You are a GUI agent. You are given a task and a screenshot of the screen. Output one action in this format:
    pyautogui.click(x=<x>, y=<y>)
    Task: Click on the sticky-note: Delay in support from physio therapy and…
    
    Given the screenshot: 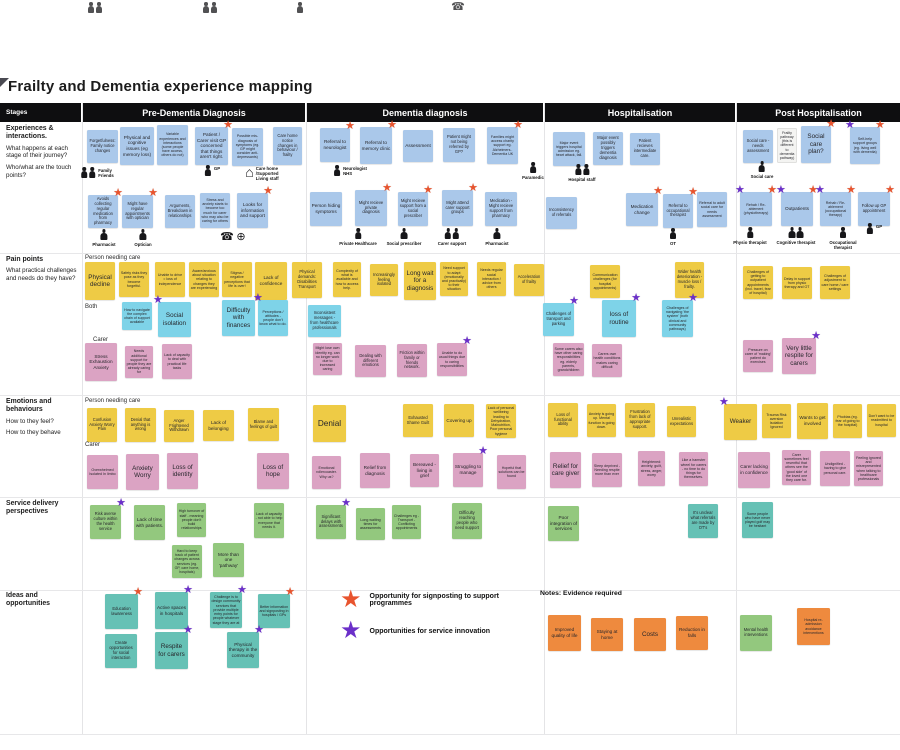 What is the action you would take?
    pyautogui.click(x=797, y=283)
    